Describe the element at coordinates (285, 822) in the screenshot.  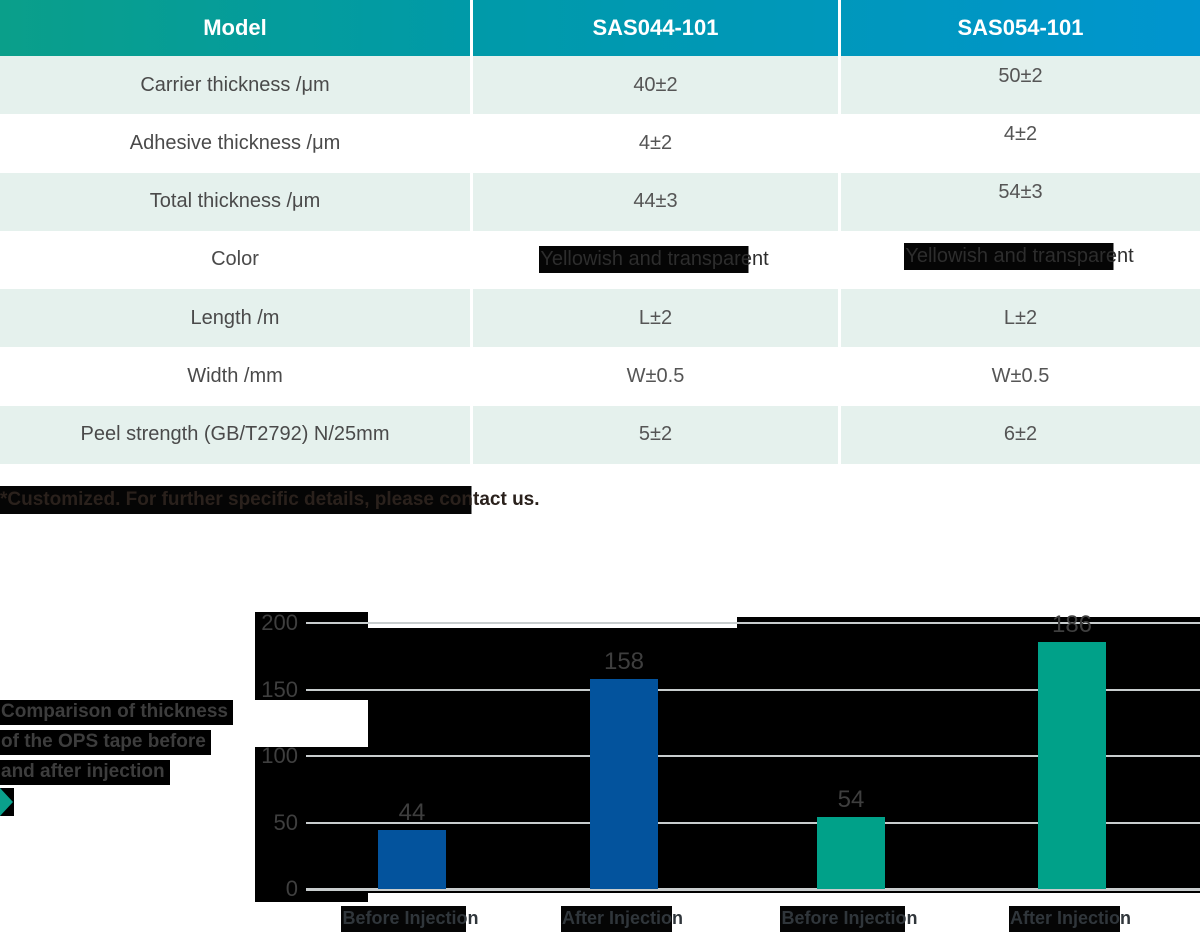
I see `y-tick-50: 50` at that location.